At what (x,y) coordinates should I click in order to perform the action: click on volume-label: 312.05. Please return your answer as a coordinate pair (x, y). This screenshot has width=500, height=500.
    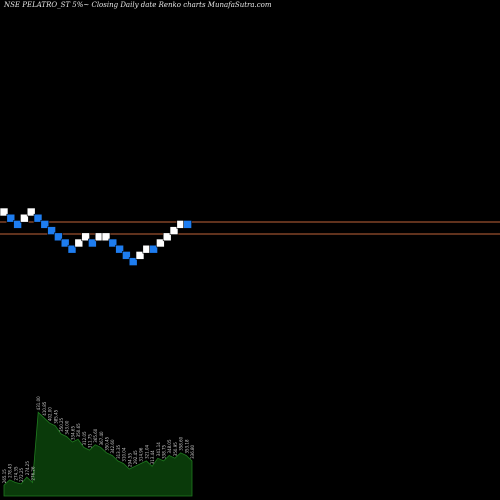
    Looking at the image, I should click on (84, 438).